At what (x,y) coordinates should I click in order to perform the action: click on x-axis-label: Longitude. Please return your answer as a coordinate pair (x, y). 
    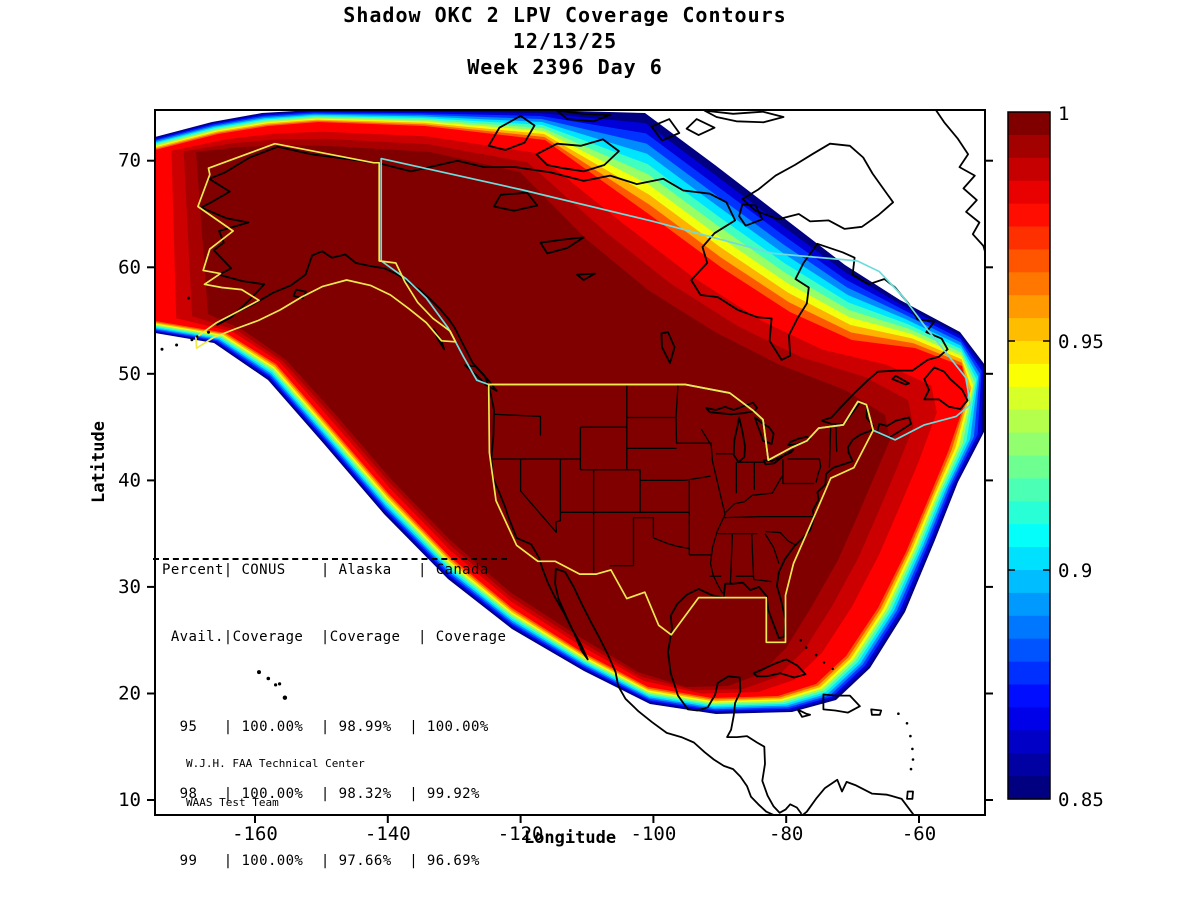
    Looking at the image, I should click on (570, 838).